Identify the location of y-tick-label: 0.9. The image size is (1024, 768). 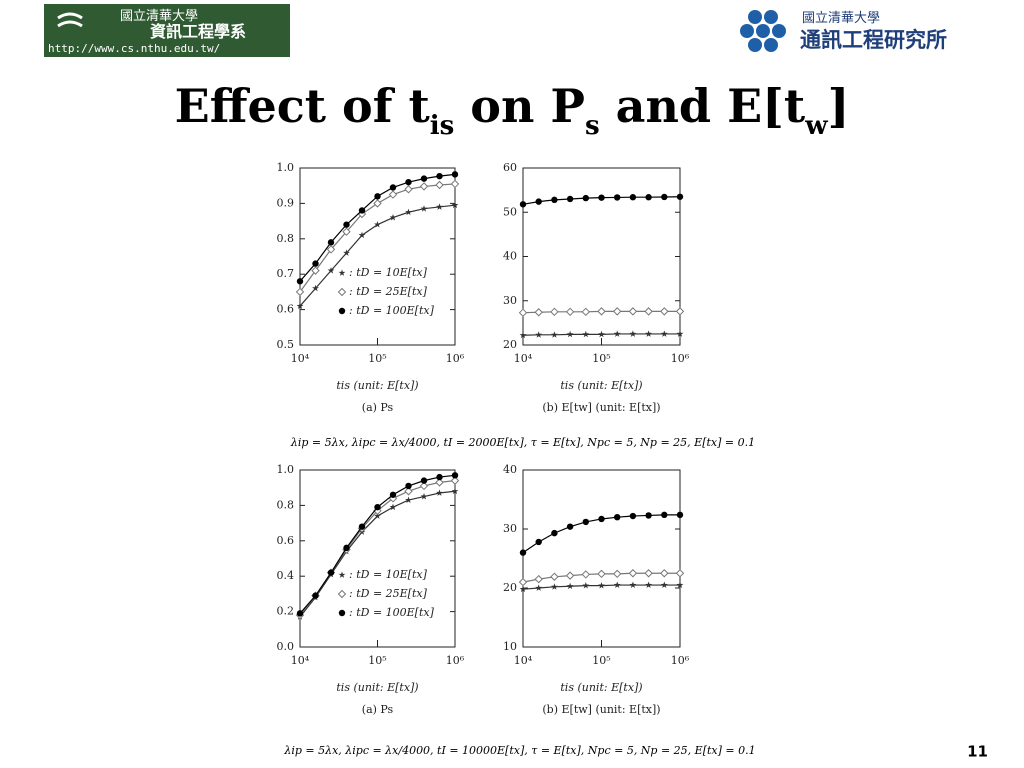
(286, 202).